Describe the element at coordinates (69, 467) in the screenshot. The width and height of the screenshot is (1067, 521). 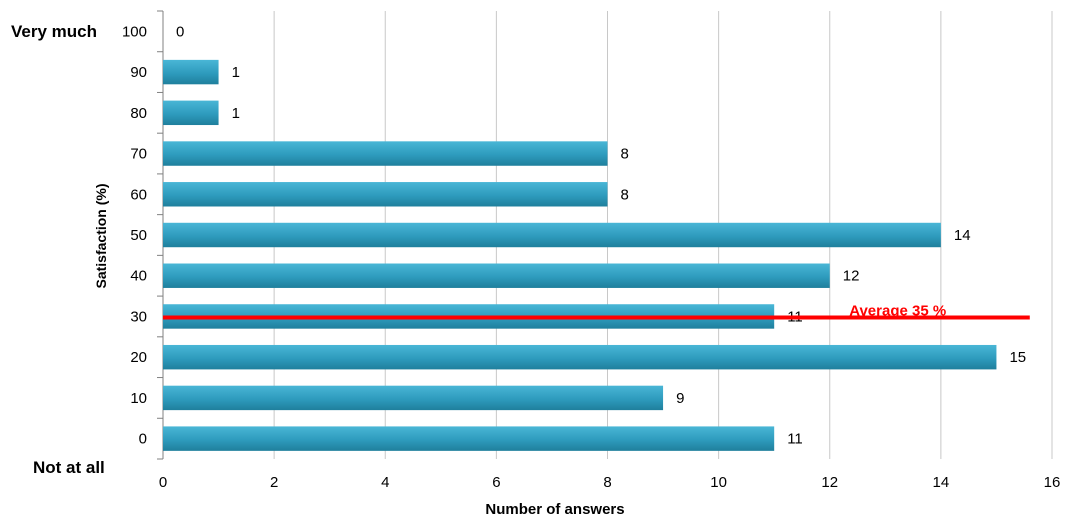
I see `bottom-end-label: Not at all` at that location.